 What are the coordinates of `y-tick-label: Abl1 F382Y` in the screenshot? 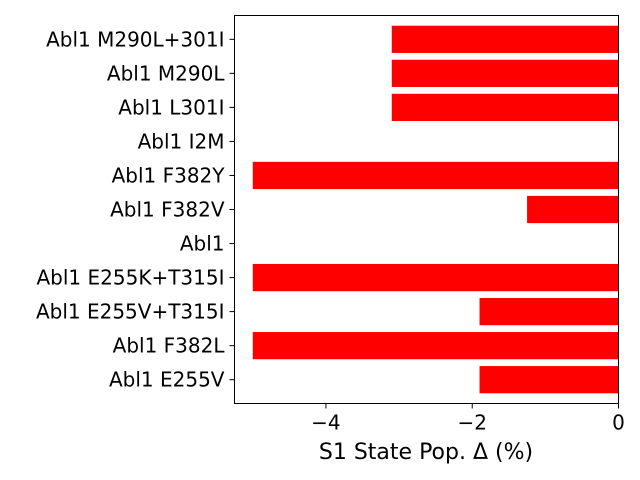 It's located at (169, 175).